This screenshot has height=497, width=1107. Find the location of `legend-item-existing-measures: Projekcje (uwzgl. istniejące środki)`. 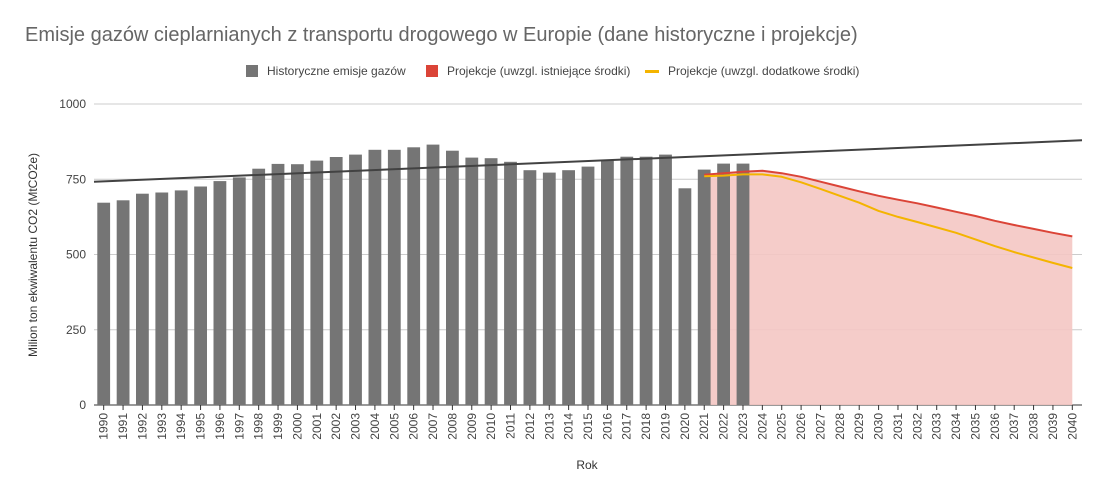

legend-item-existing-measures: Projekcje (uwzgl. istniejące środki) is located at coordinates (528, 71).